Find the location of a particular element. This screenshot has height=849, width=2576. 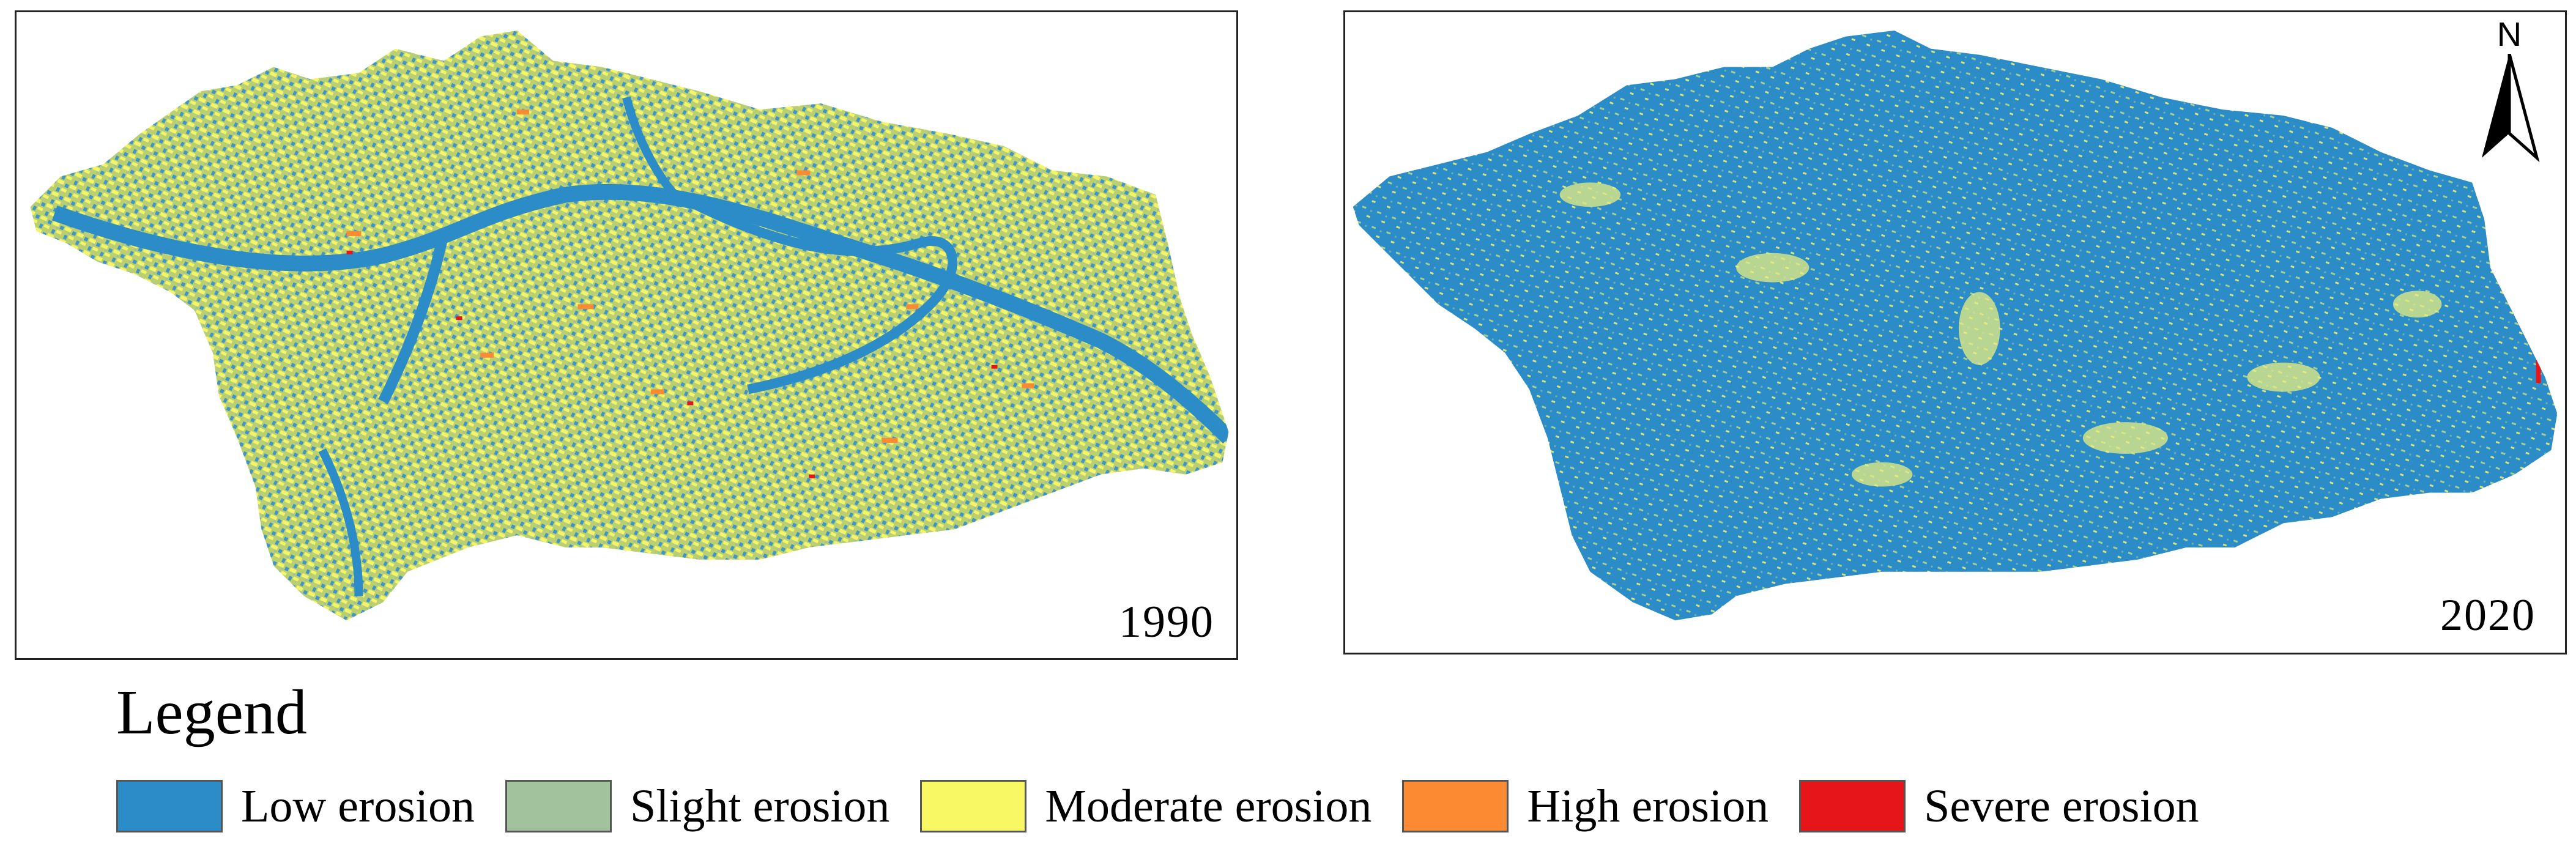

legend-item-slight: Slight erosion is located at coordinates (697, 806).